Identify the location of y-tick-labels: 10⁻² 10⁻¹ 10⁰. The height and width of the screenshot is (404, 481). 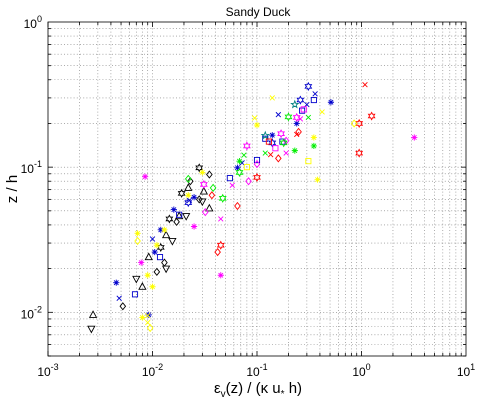
(31, 167).